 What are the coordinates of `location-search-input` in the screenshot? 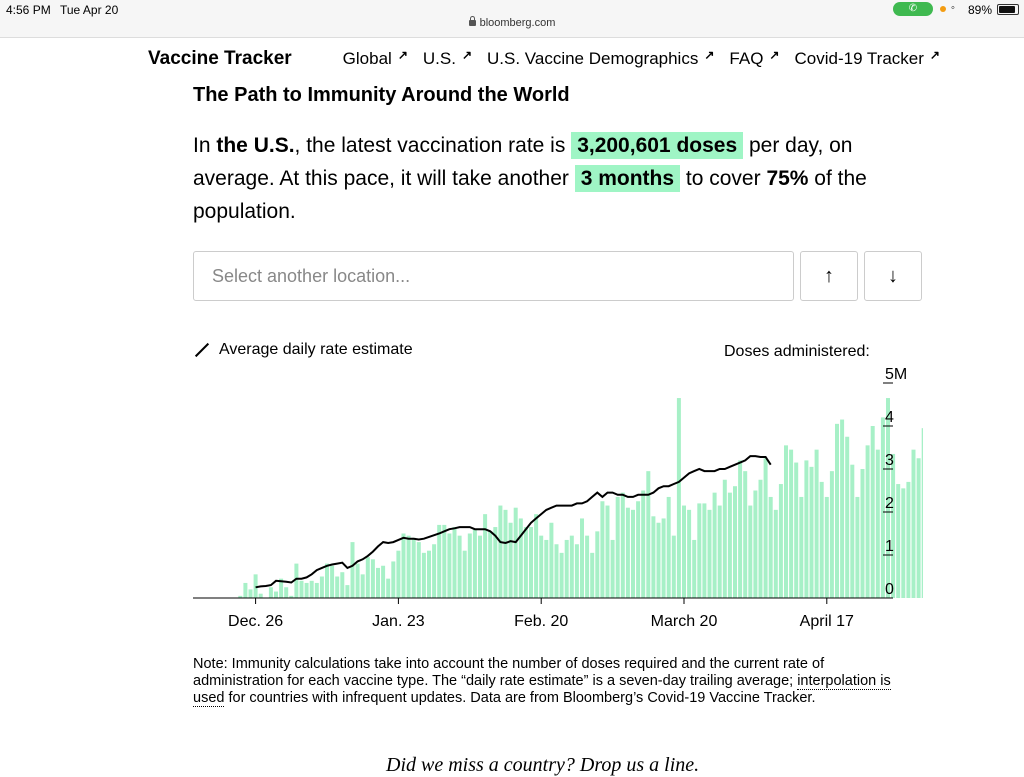 It's located at (493, 276).